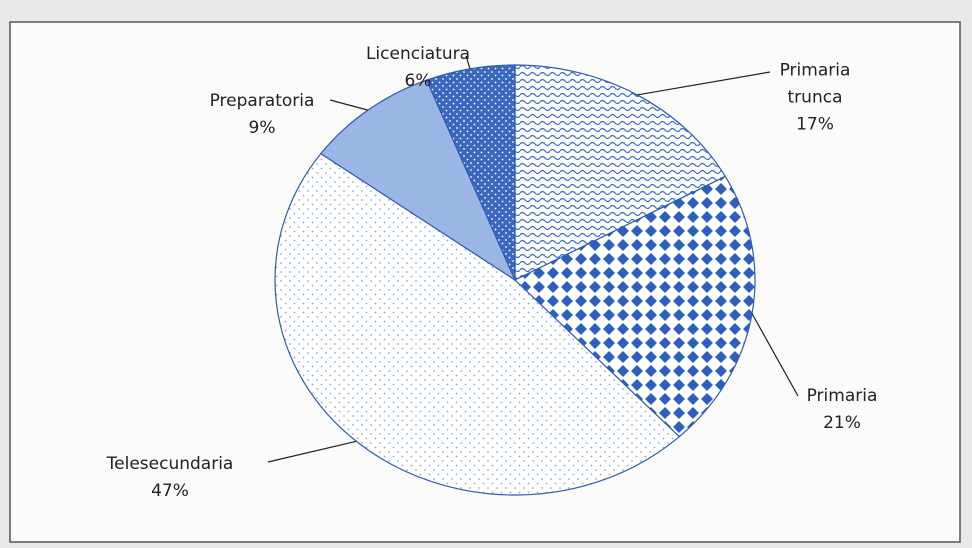 The image size is (972, 548). Describe the element at coordinates (170, 478) in the screenshot. I see `slice-label: Telesecundaria 47%` at that location.